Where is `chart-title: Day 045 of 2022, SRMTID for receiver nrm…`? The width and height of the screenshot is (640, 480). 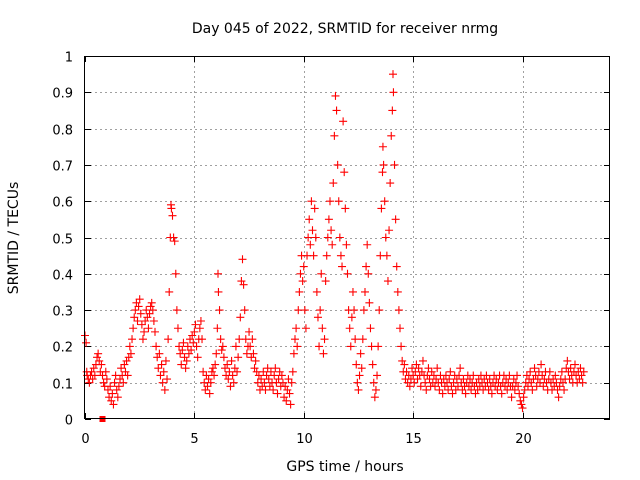 chart-title: Day 045 of 2022, SRMTID for receiver nrm… is located at coordinates (345, 29).